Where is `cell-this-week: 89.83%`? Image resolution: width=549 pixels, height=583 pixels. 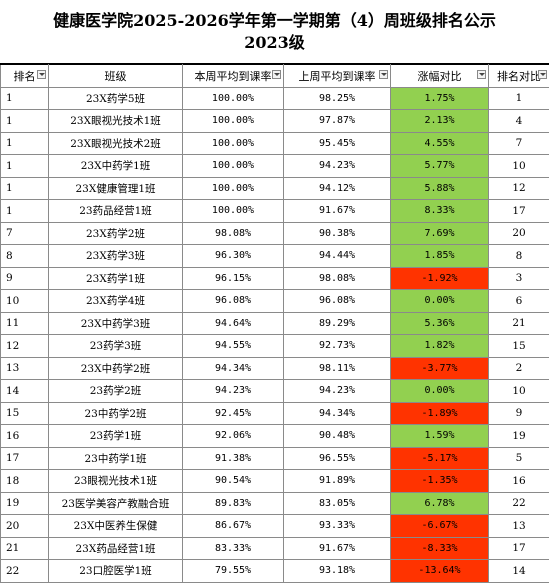 cell-this-week: 89.83% is located at coordinates (233, 503).